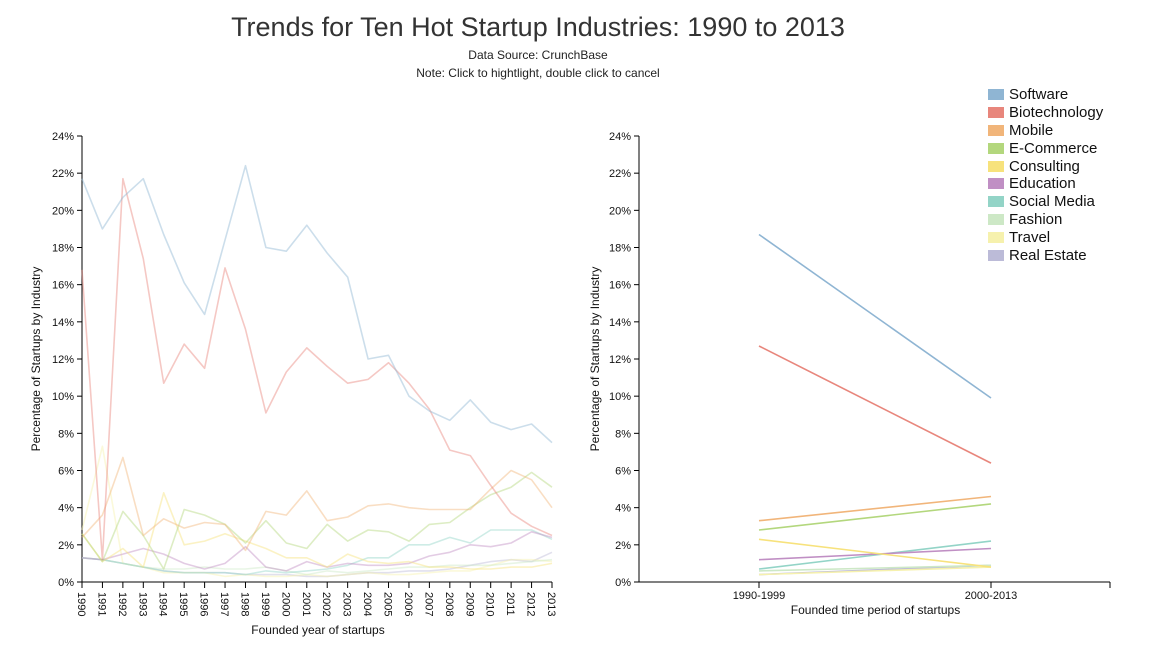 The height and width of the screenshot is (654, 1160). I want to click on legend-label: E-Commerce, so click(1053, 148).